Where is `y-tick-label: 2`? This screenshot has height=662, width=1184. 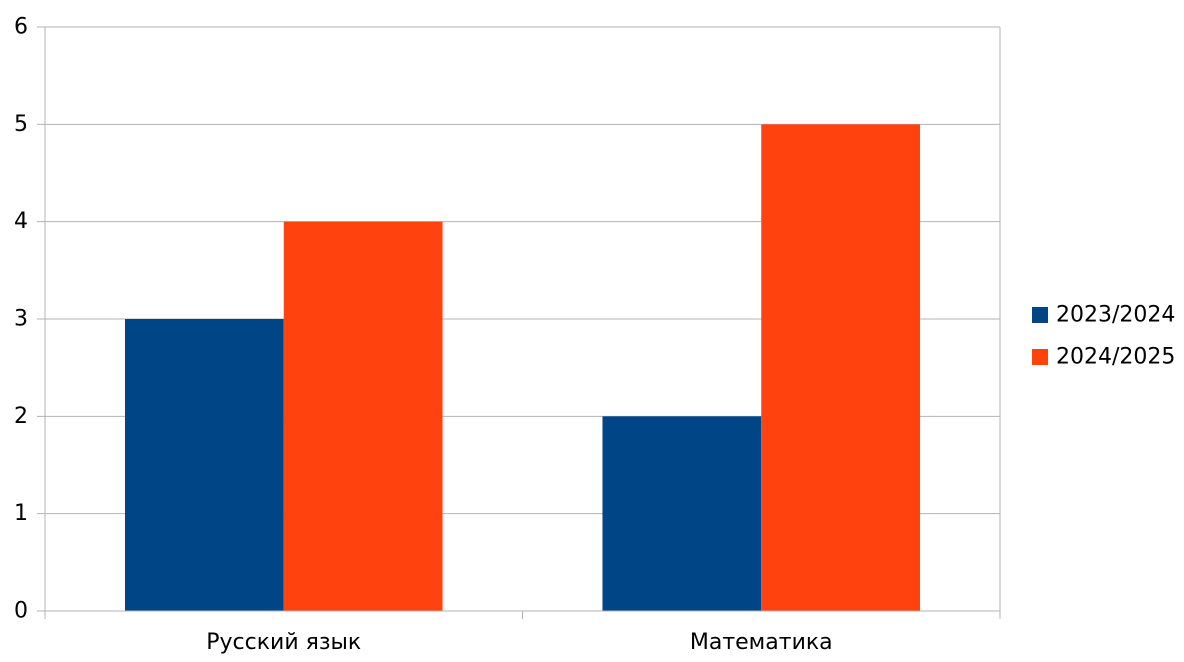 y-tick-label: 2 is located at coordinates (21, 416).